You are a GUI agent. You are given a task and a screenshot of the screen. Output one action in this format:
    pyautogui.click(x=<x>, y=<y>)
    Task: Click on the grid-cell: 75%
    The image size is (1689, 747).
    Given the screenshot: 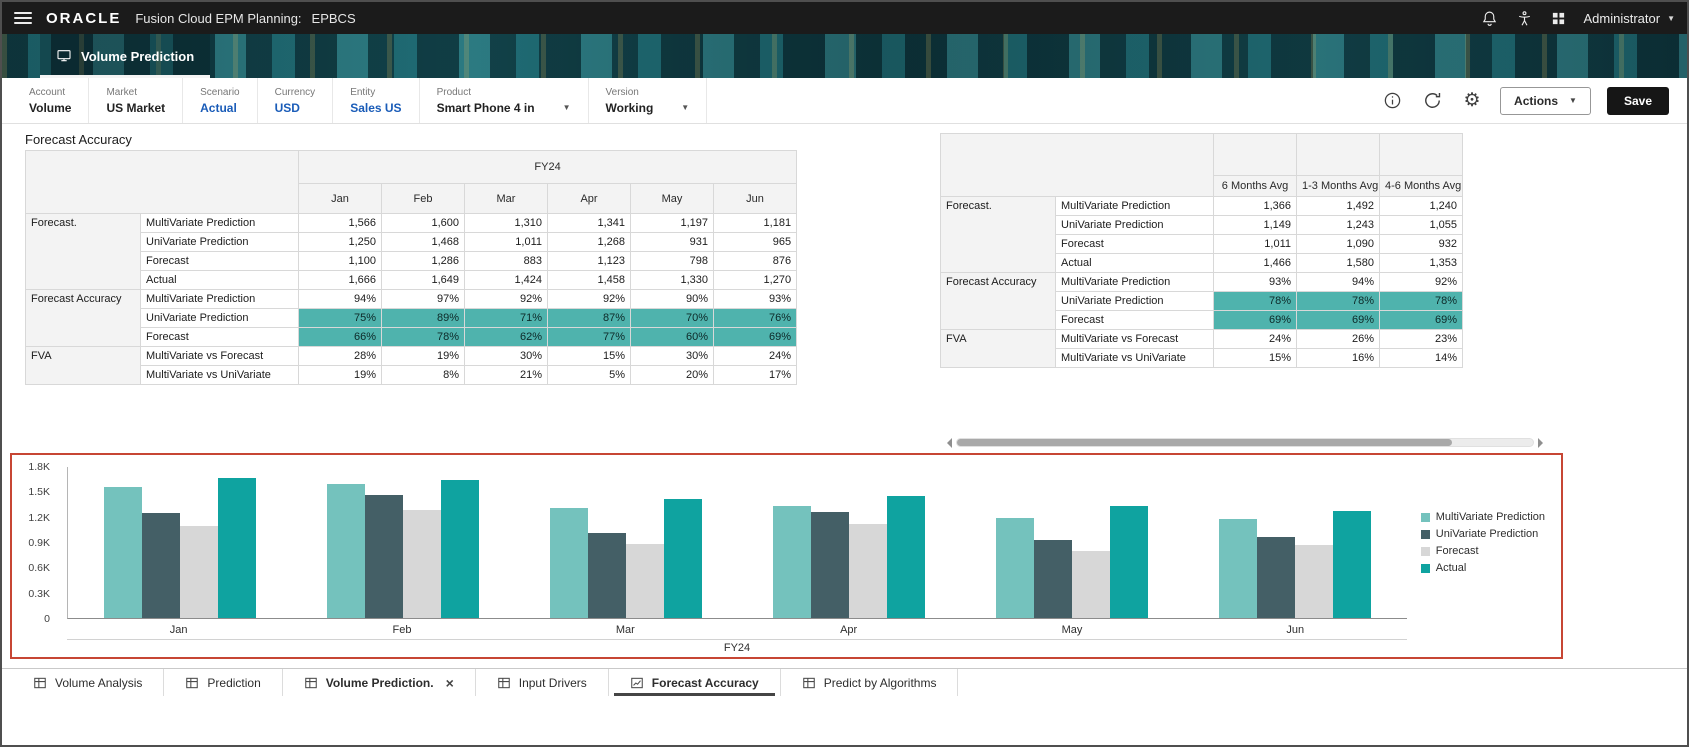 What is the action you would take?
    pyautogui.click(x=340, y=318)
    